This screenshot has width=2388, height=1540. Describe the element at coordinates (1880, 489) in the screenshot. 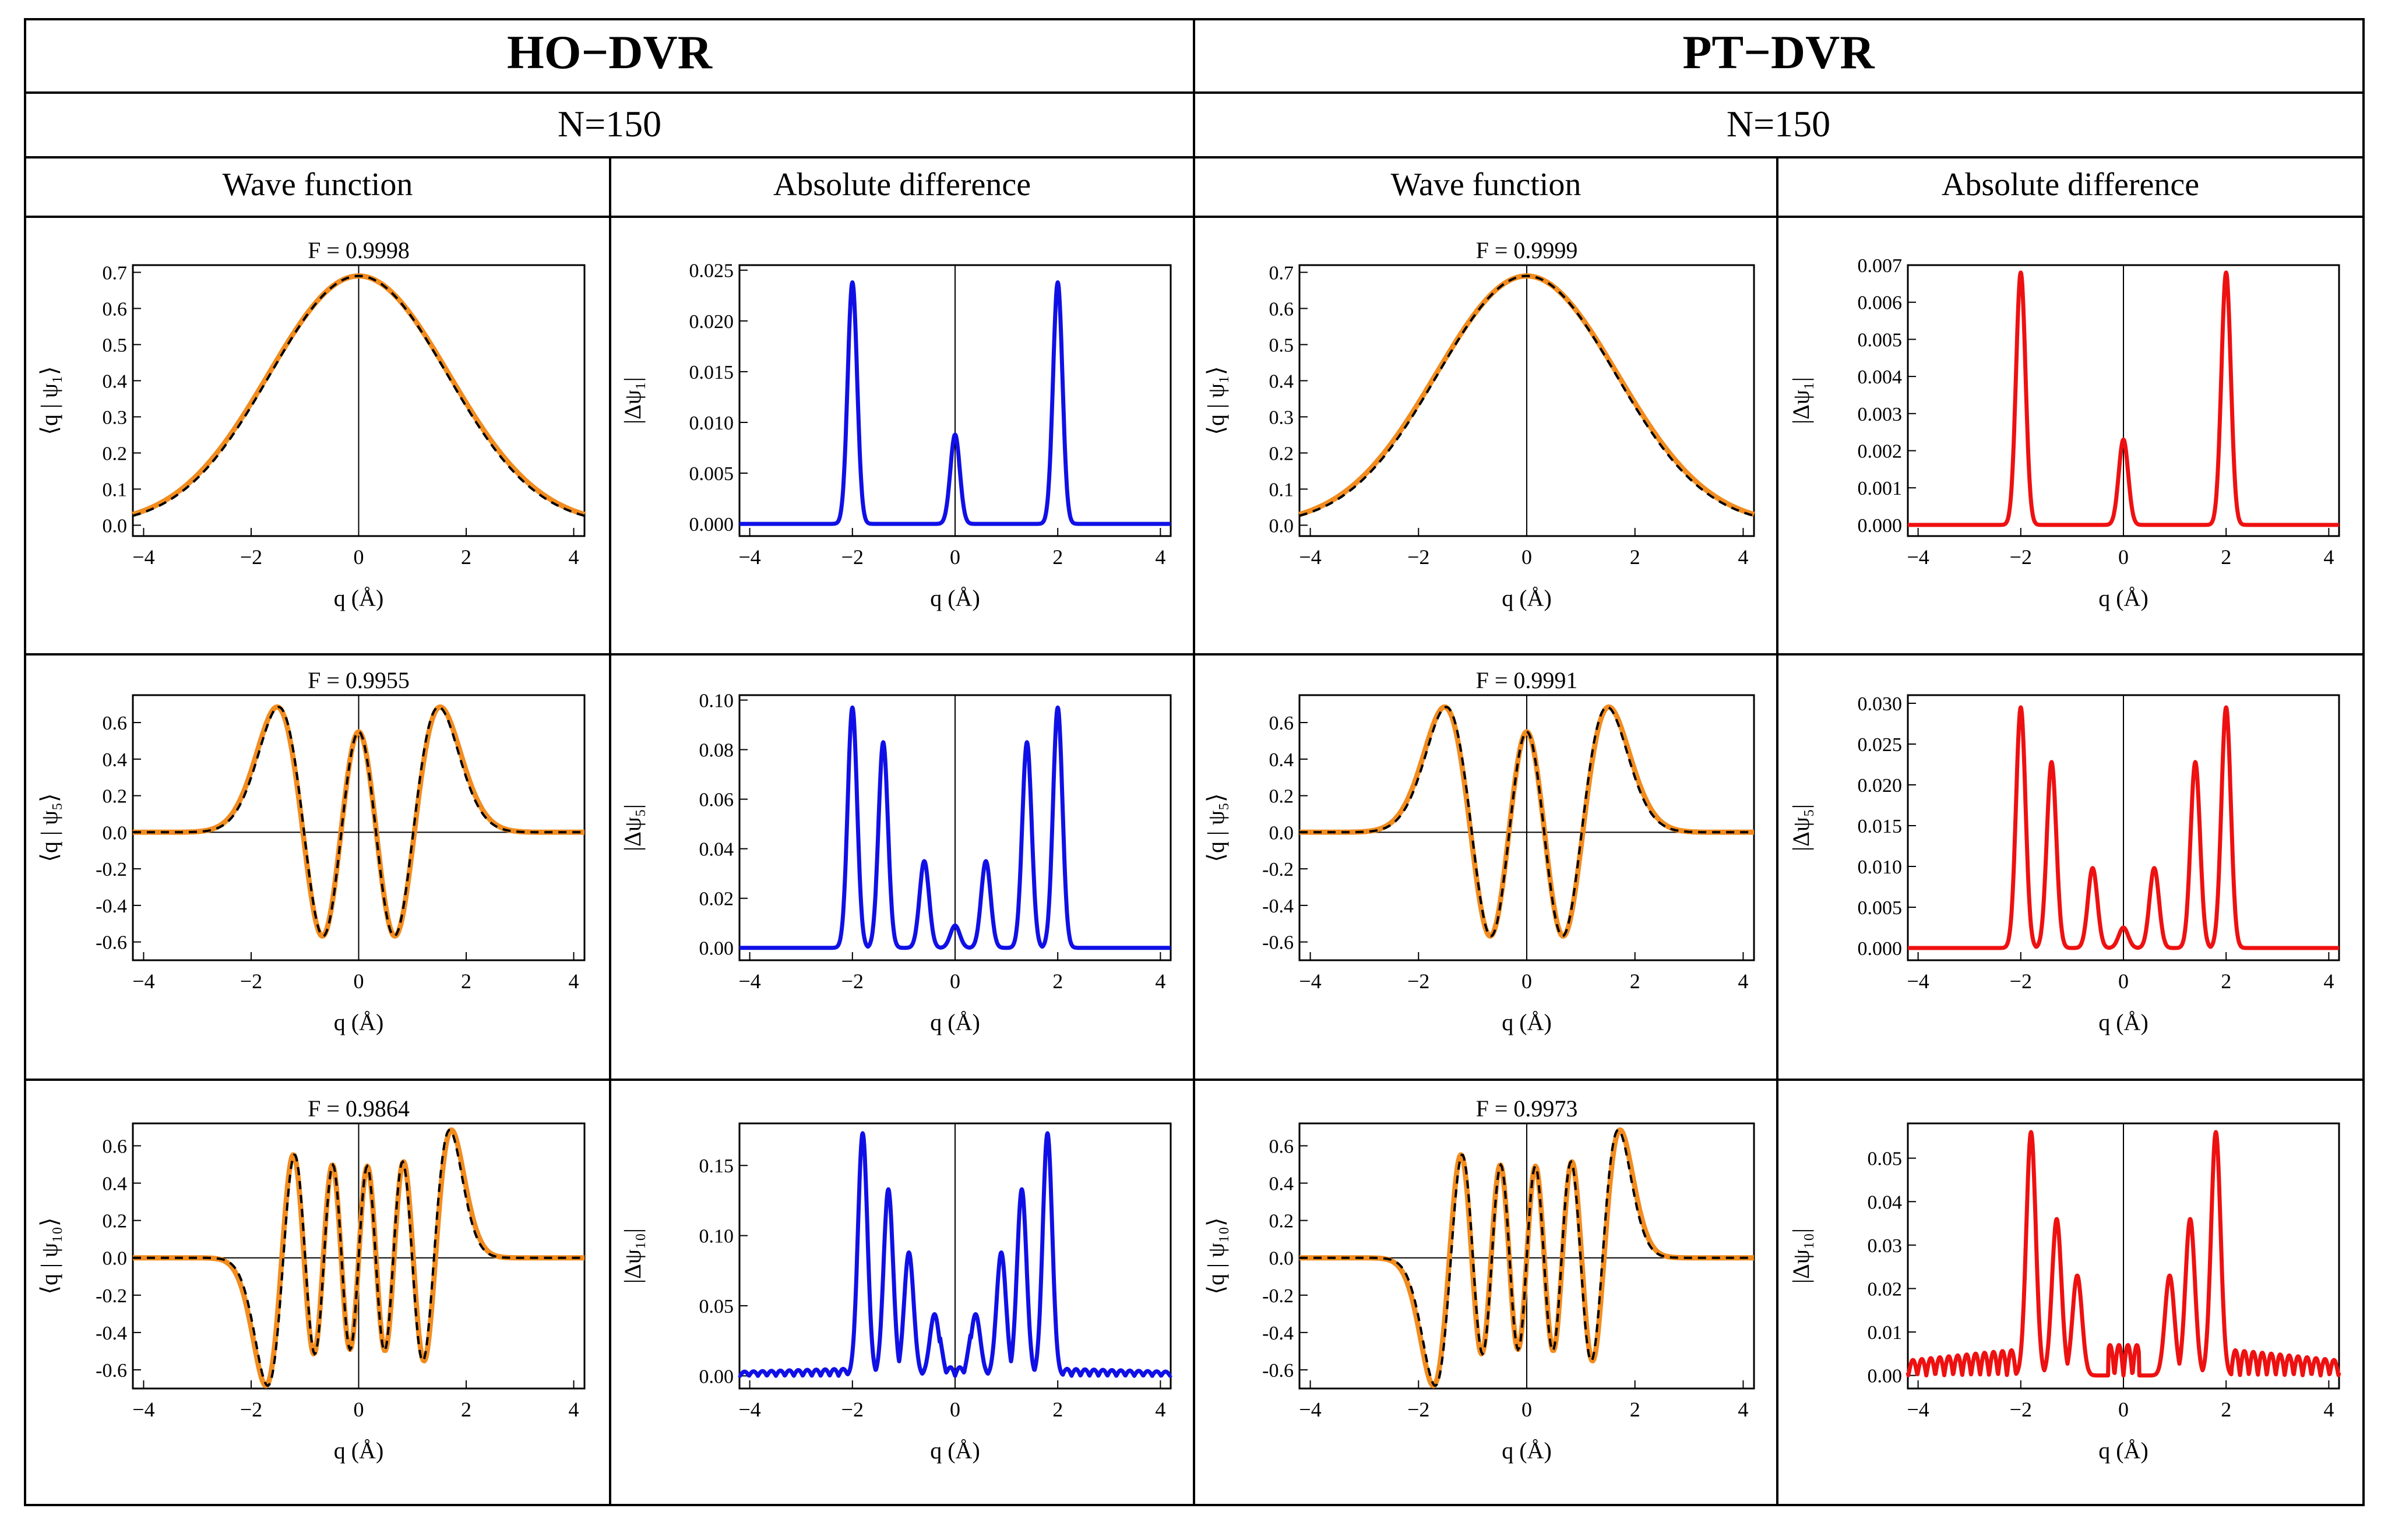

I see `y-tick-label: 0.001` at that location.